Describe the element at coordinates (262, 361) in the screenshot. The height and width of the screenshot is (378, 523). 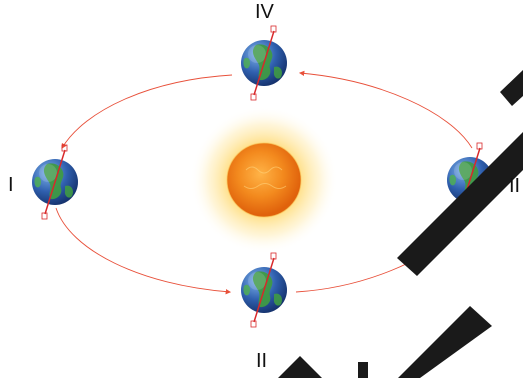
I see `position-label-bottom: II` at that location.